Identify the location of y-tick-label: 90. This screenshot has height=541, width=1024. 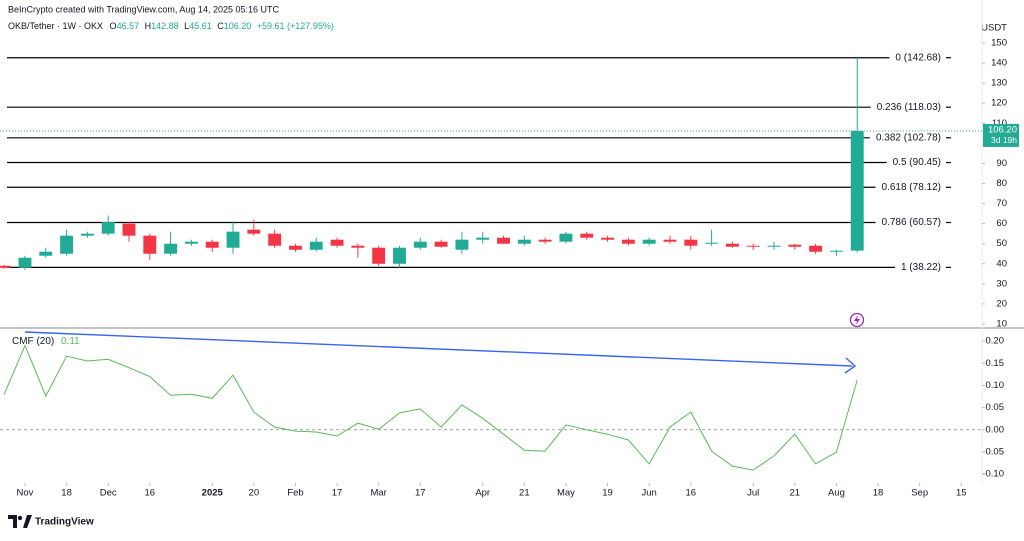
(1001, 163).